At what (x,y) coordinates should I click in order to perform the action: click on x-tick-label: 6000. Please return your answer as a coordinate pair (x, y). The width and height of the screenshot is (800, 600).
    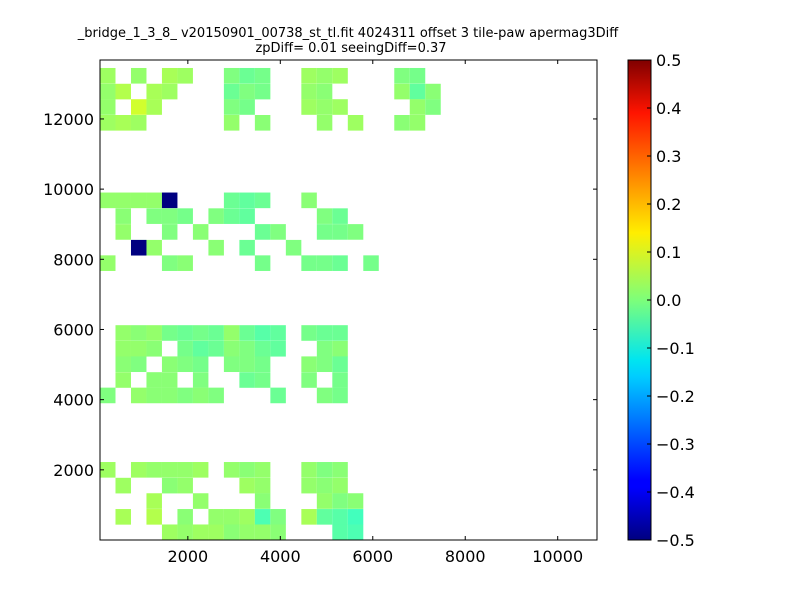
    Looking at the image, I should click on (372, 556).